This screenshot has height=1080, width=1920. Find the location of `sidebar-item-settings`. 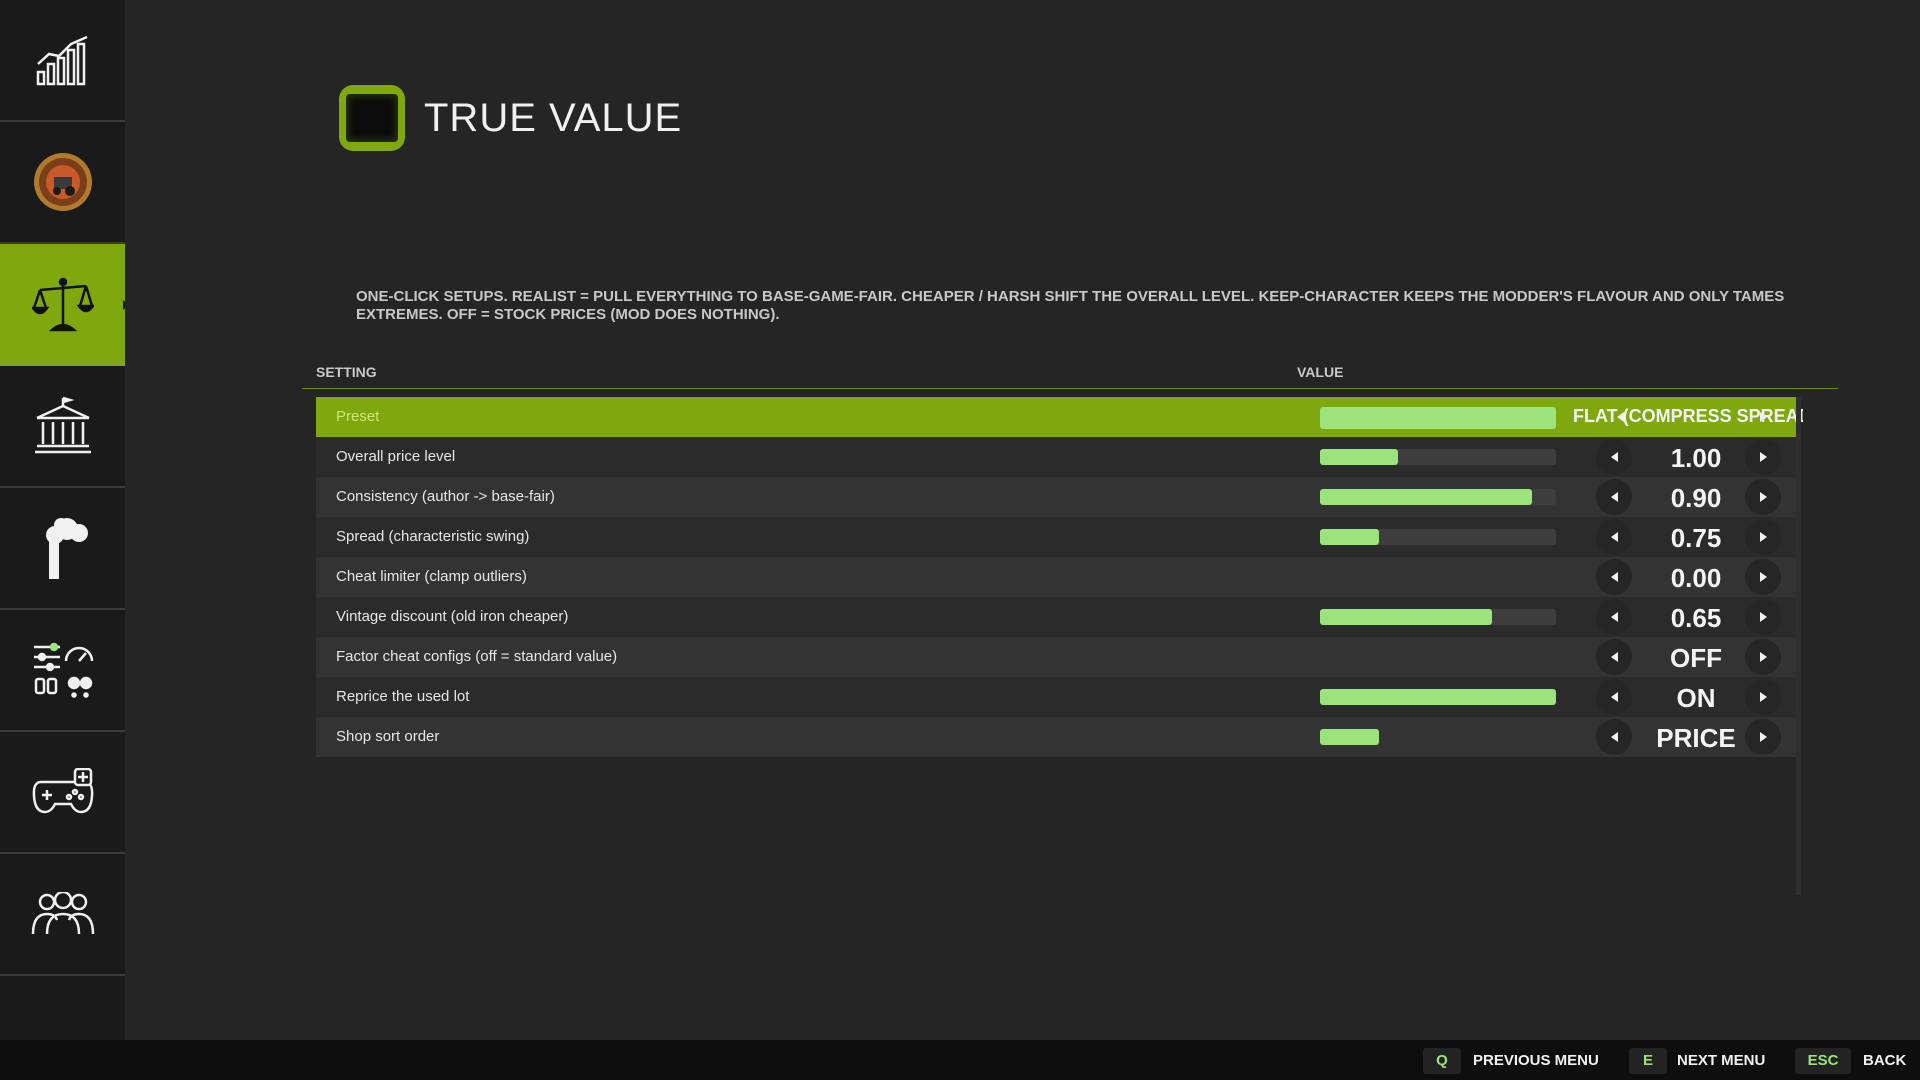

sidebar-item-settings is located at coordinates (62, 671).